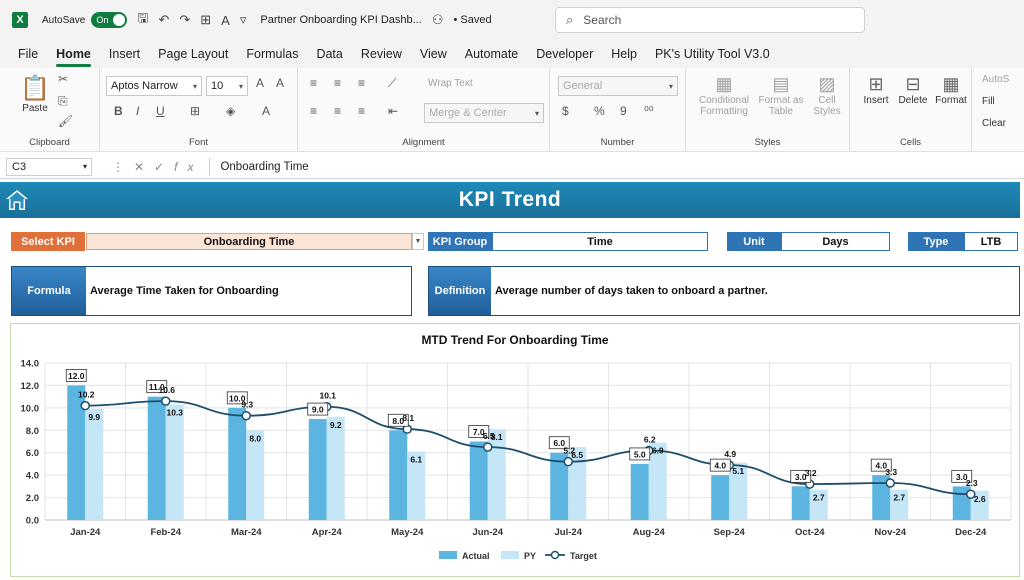 The image size is (1024, 580). Describe the element at coordinates (724, 84) in the screenshot. I see `conditional-formatting-icon: ▦` at that location.